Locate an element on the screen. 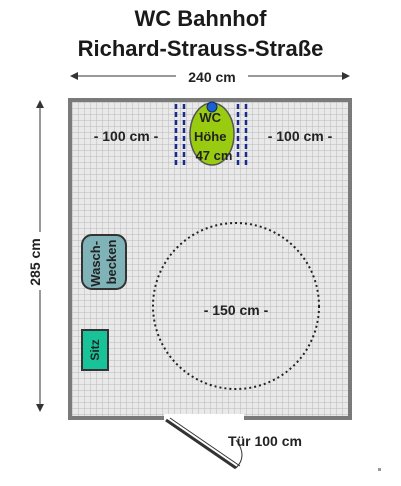 The height and width of the screenshot is (486, 401). seat-block is located at coordinates (95, 350).